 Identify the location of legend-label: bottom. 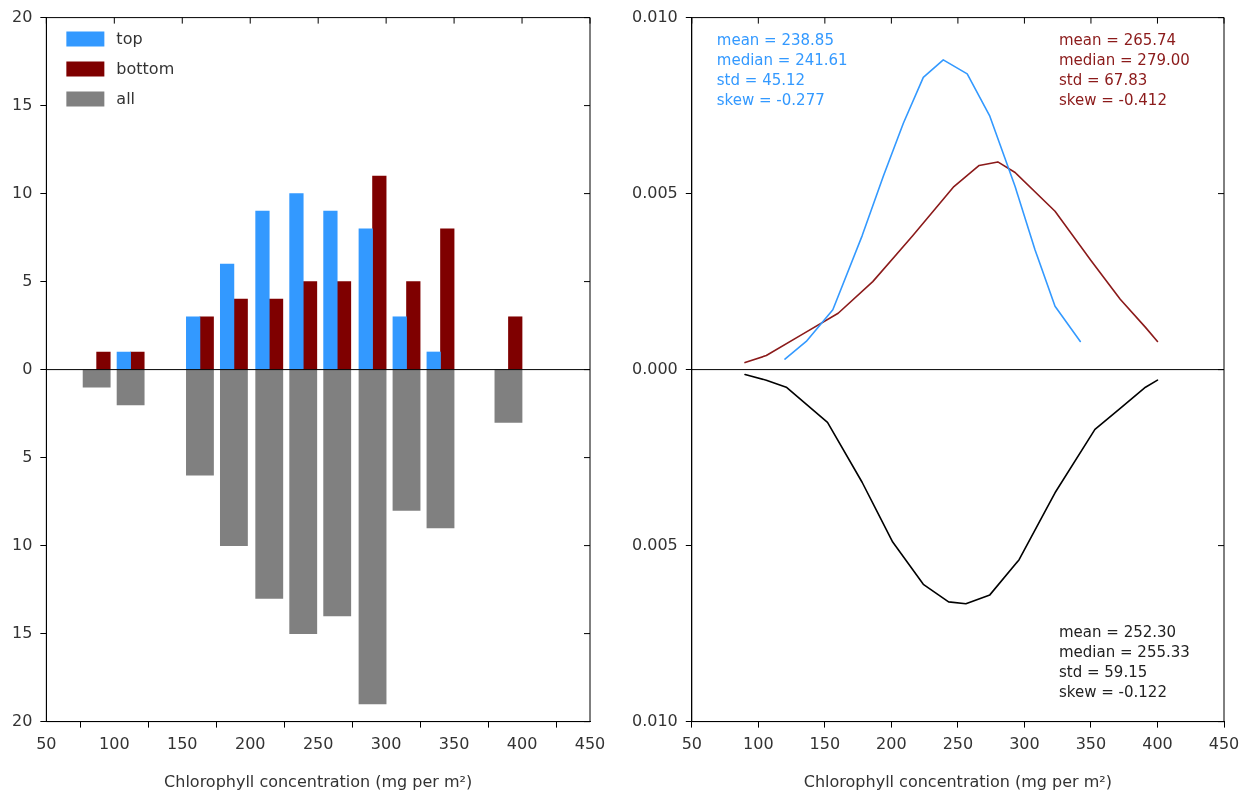
(145, 68).